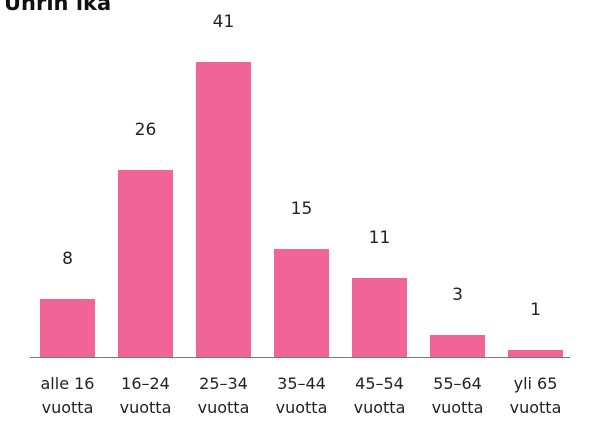 The image size is (590, 426). I want to click on x-tick-label: 55–64 vuotta, so click(457, 395).